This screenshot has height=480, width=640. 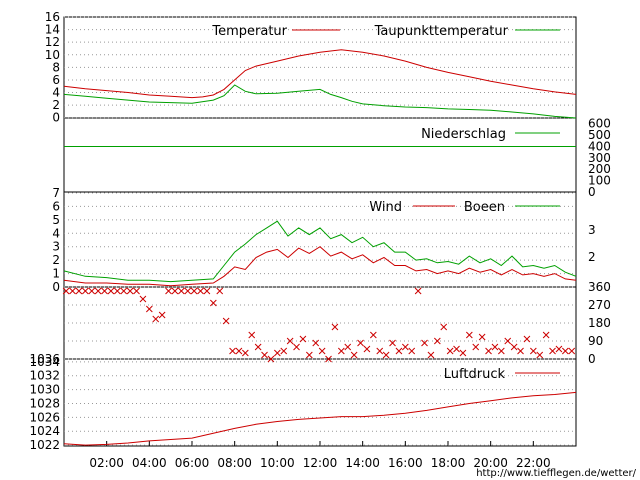 I want to click on series-line-taupunkttemperatur, so click(x=320, y=101).